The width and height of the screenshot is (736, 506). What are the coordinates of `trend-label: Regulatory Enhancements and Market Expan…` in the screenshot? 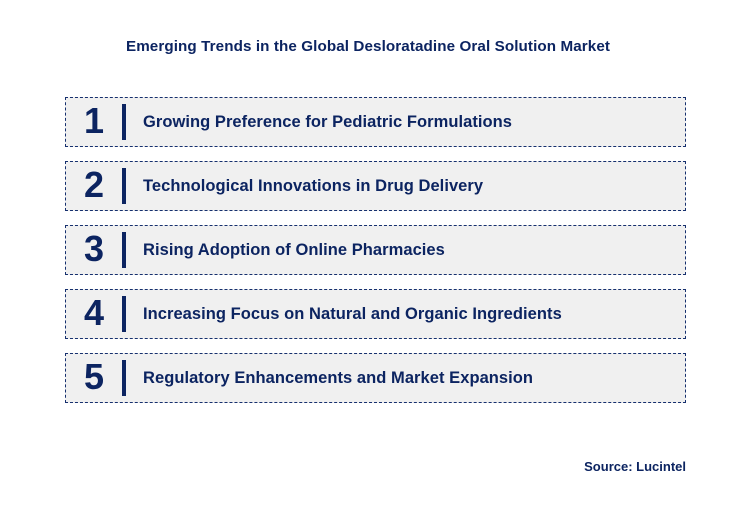 It's located at (338, 377).